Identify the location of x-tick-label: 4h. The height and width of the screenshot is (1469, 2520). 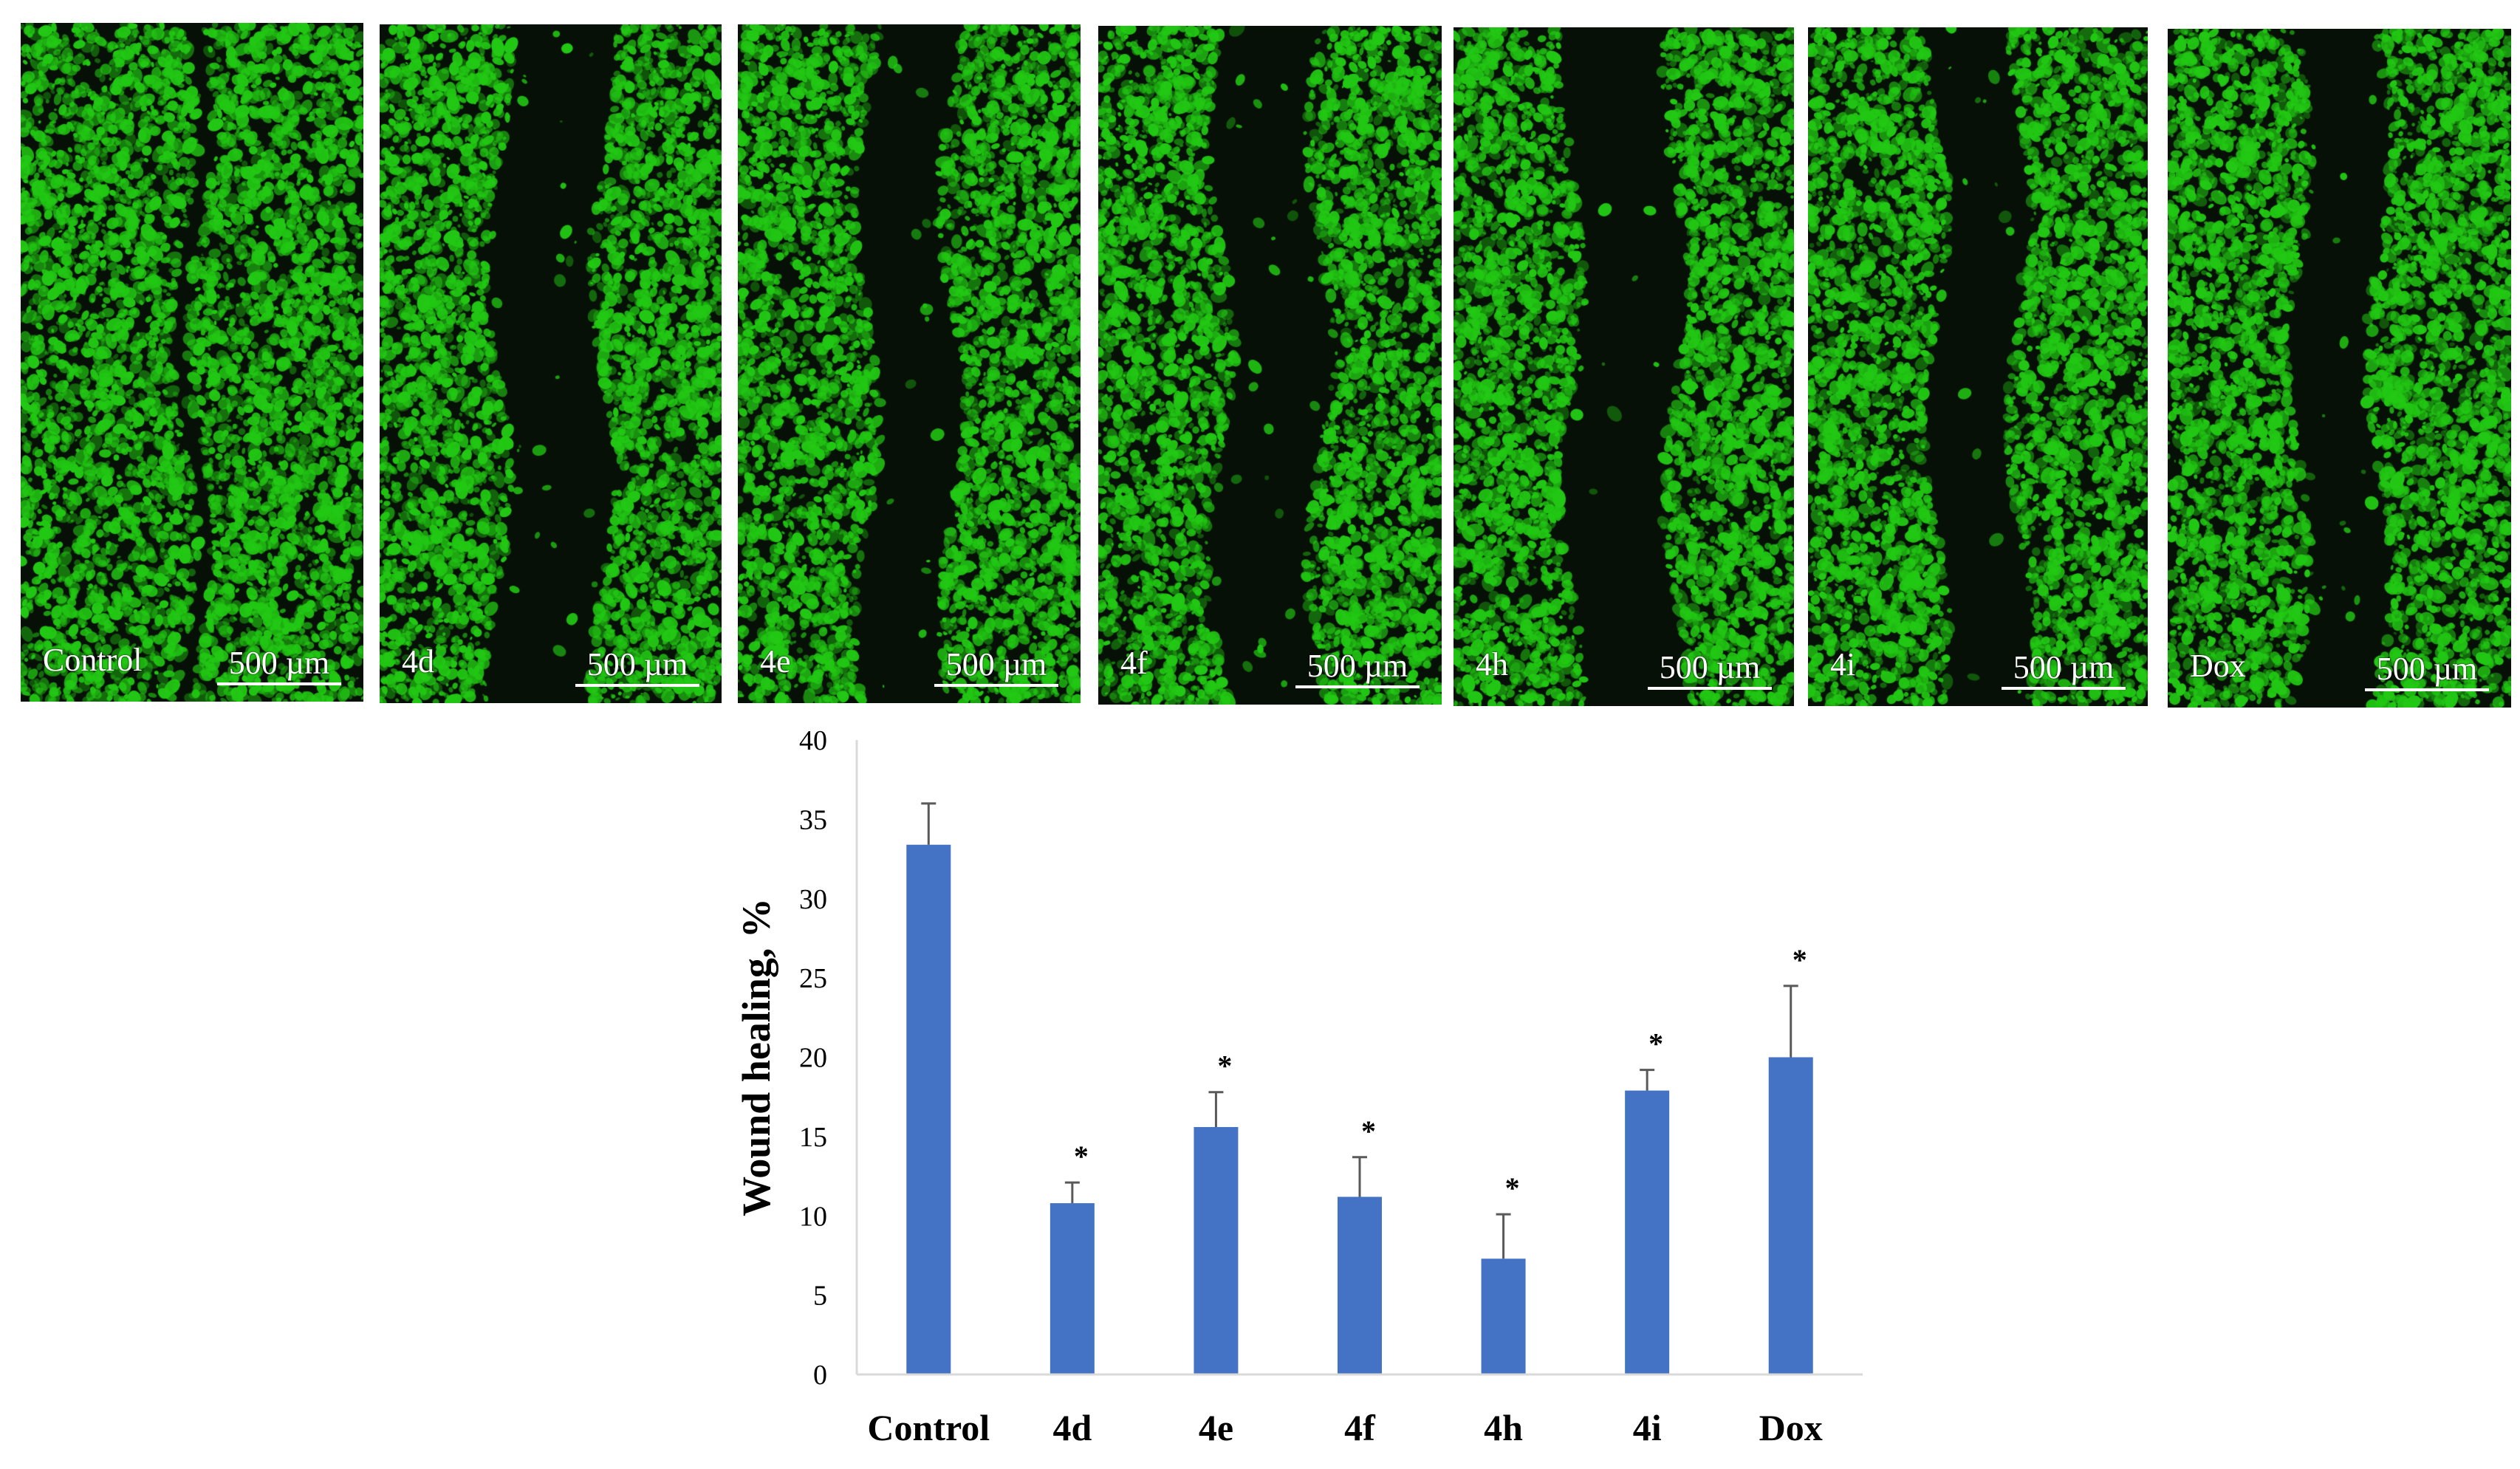
(1503, 1428).